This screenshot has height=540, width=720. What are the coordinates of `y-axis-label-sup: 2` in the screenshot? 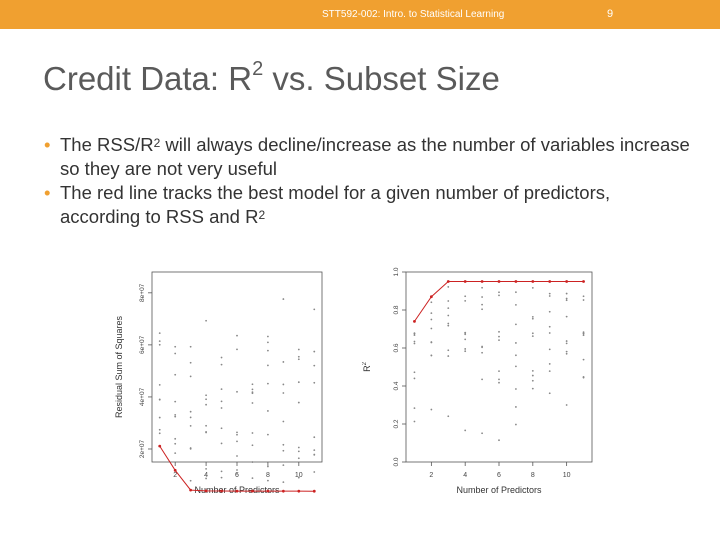 It's located at (365, 363).